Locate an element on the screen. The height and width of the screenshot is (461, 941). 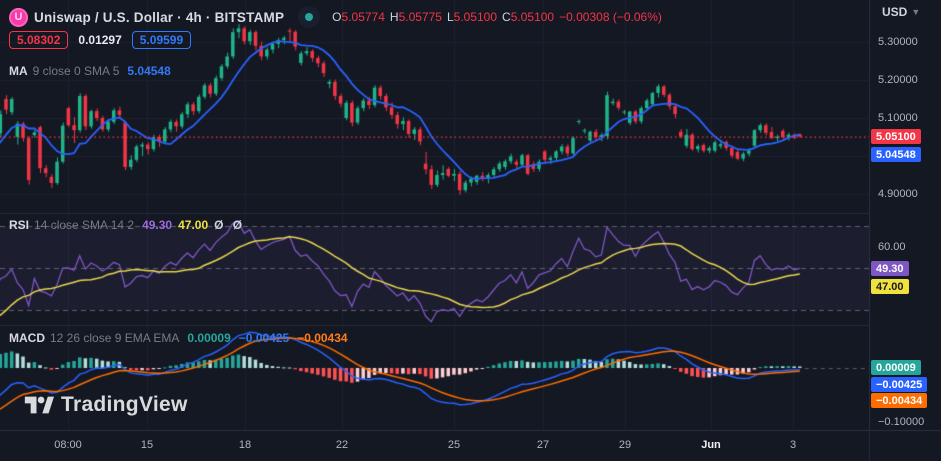
axis-value-badge: −0.00434 is located at coordinates (899, 400).